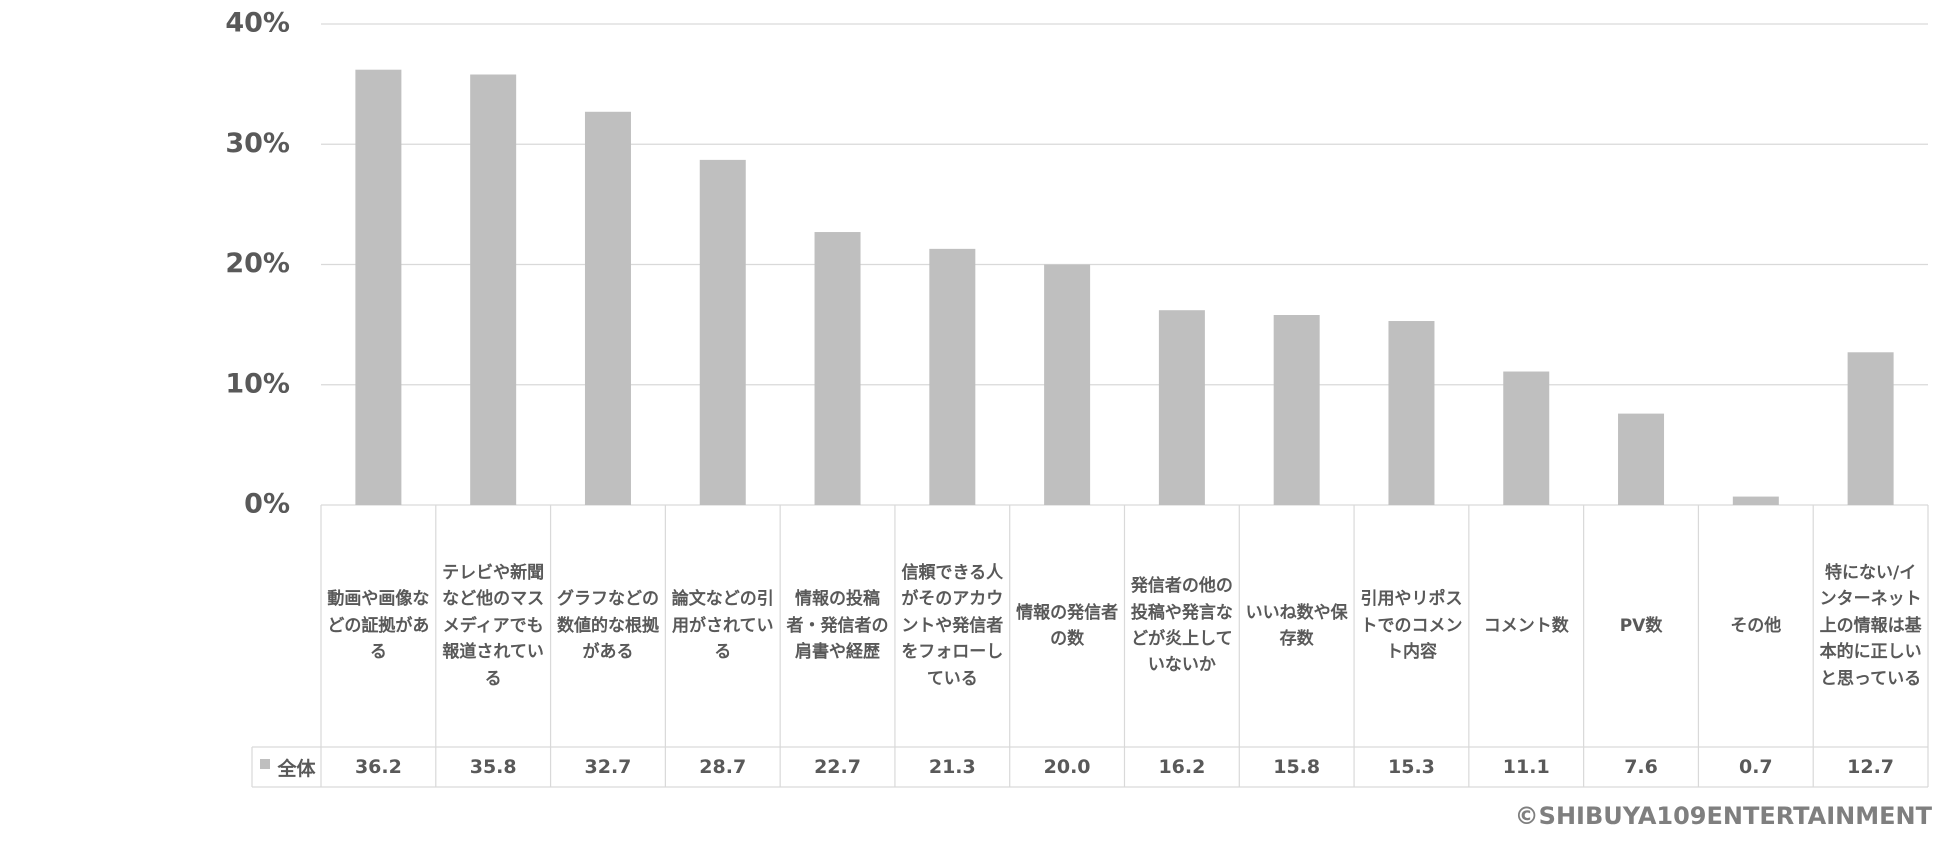 The width and height of the screenshot is (1950, 850). Describe the element at coordinates (1067, 767) in the screenshot. I see `value-label: 20.0` at that location.